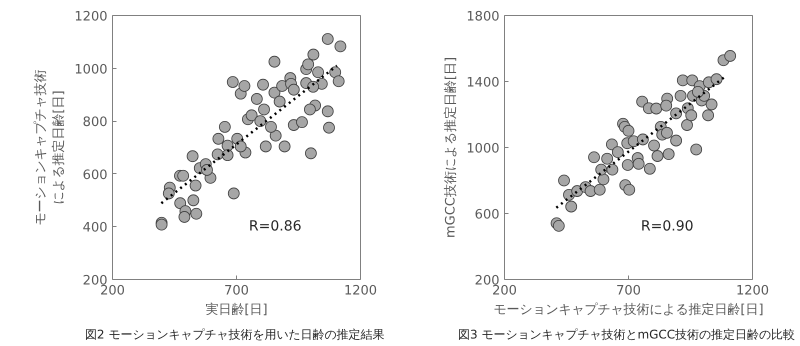 This screenshot has width=800, height=346. I want to click on caption: 図2 モーションキャプチャ技術を用いた日齢の推定結果, so click(234, 335).